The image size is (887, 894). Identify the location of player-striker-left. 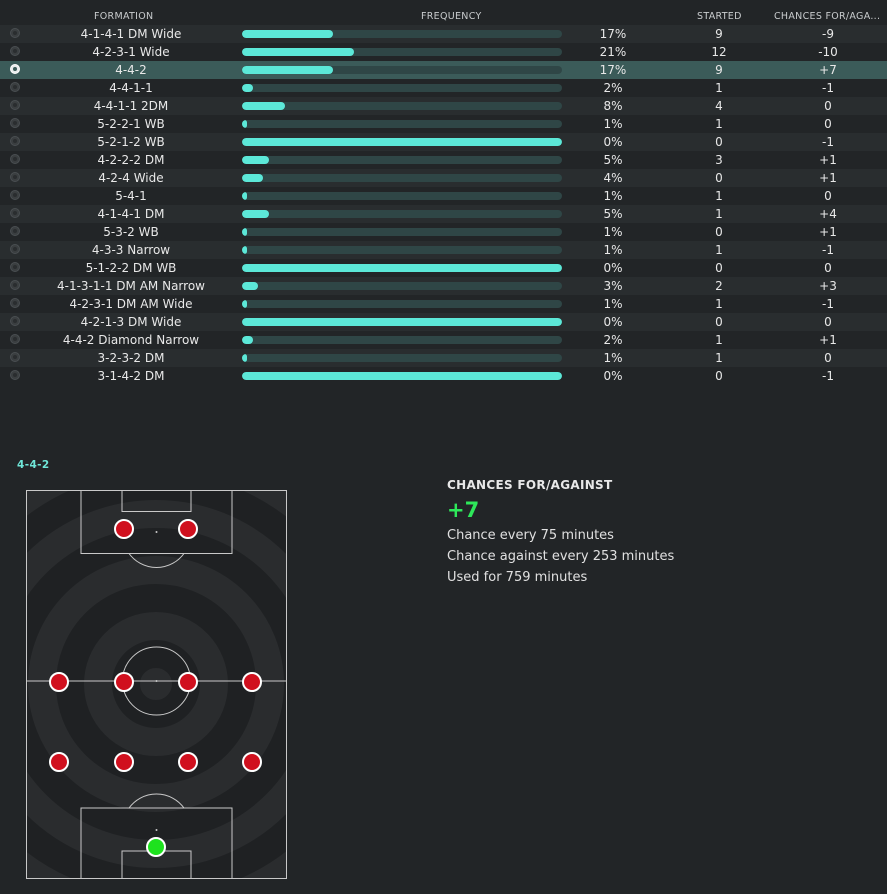
(124, 529).